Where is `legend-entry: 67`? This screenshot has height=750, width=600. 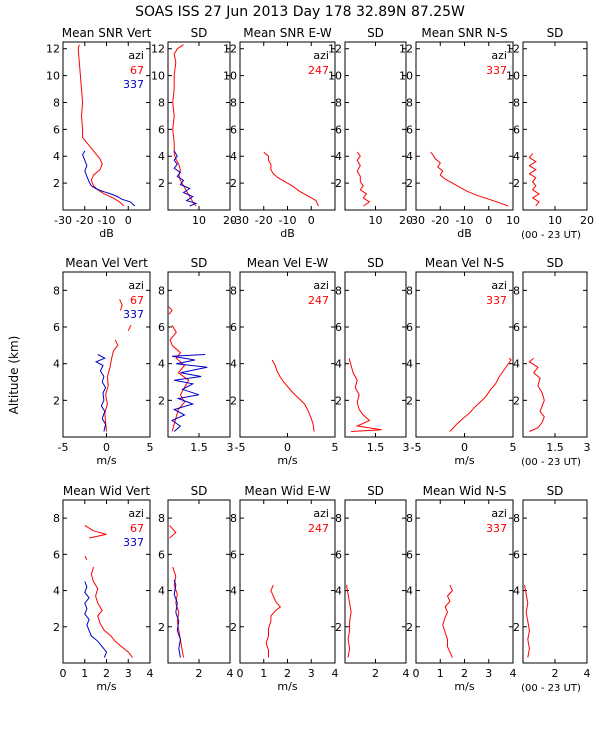 legend-entry: 67 is located at coordinates (137, 70).